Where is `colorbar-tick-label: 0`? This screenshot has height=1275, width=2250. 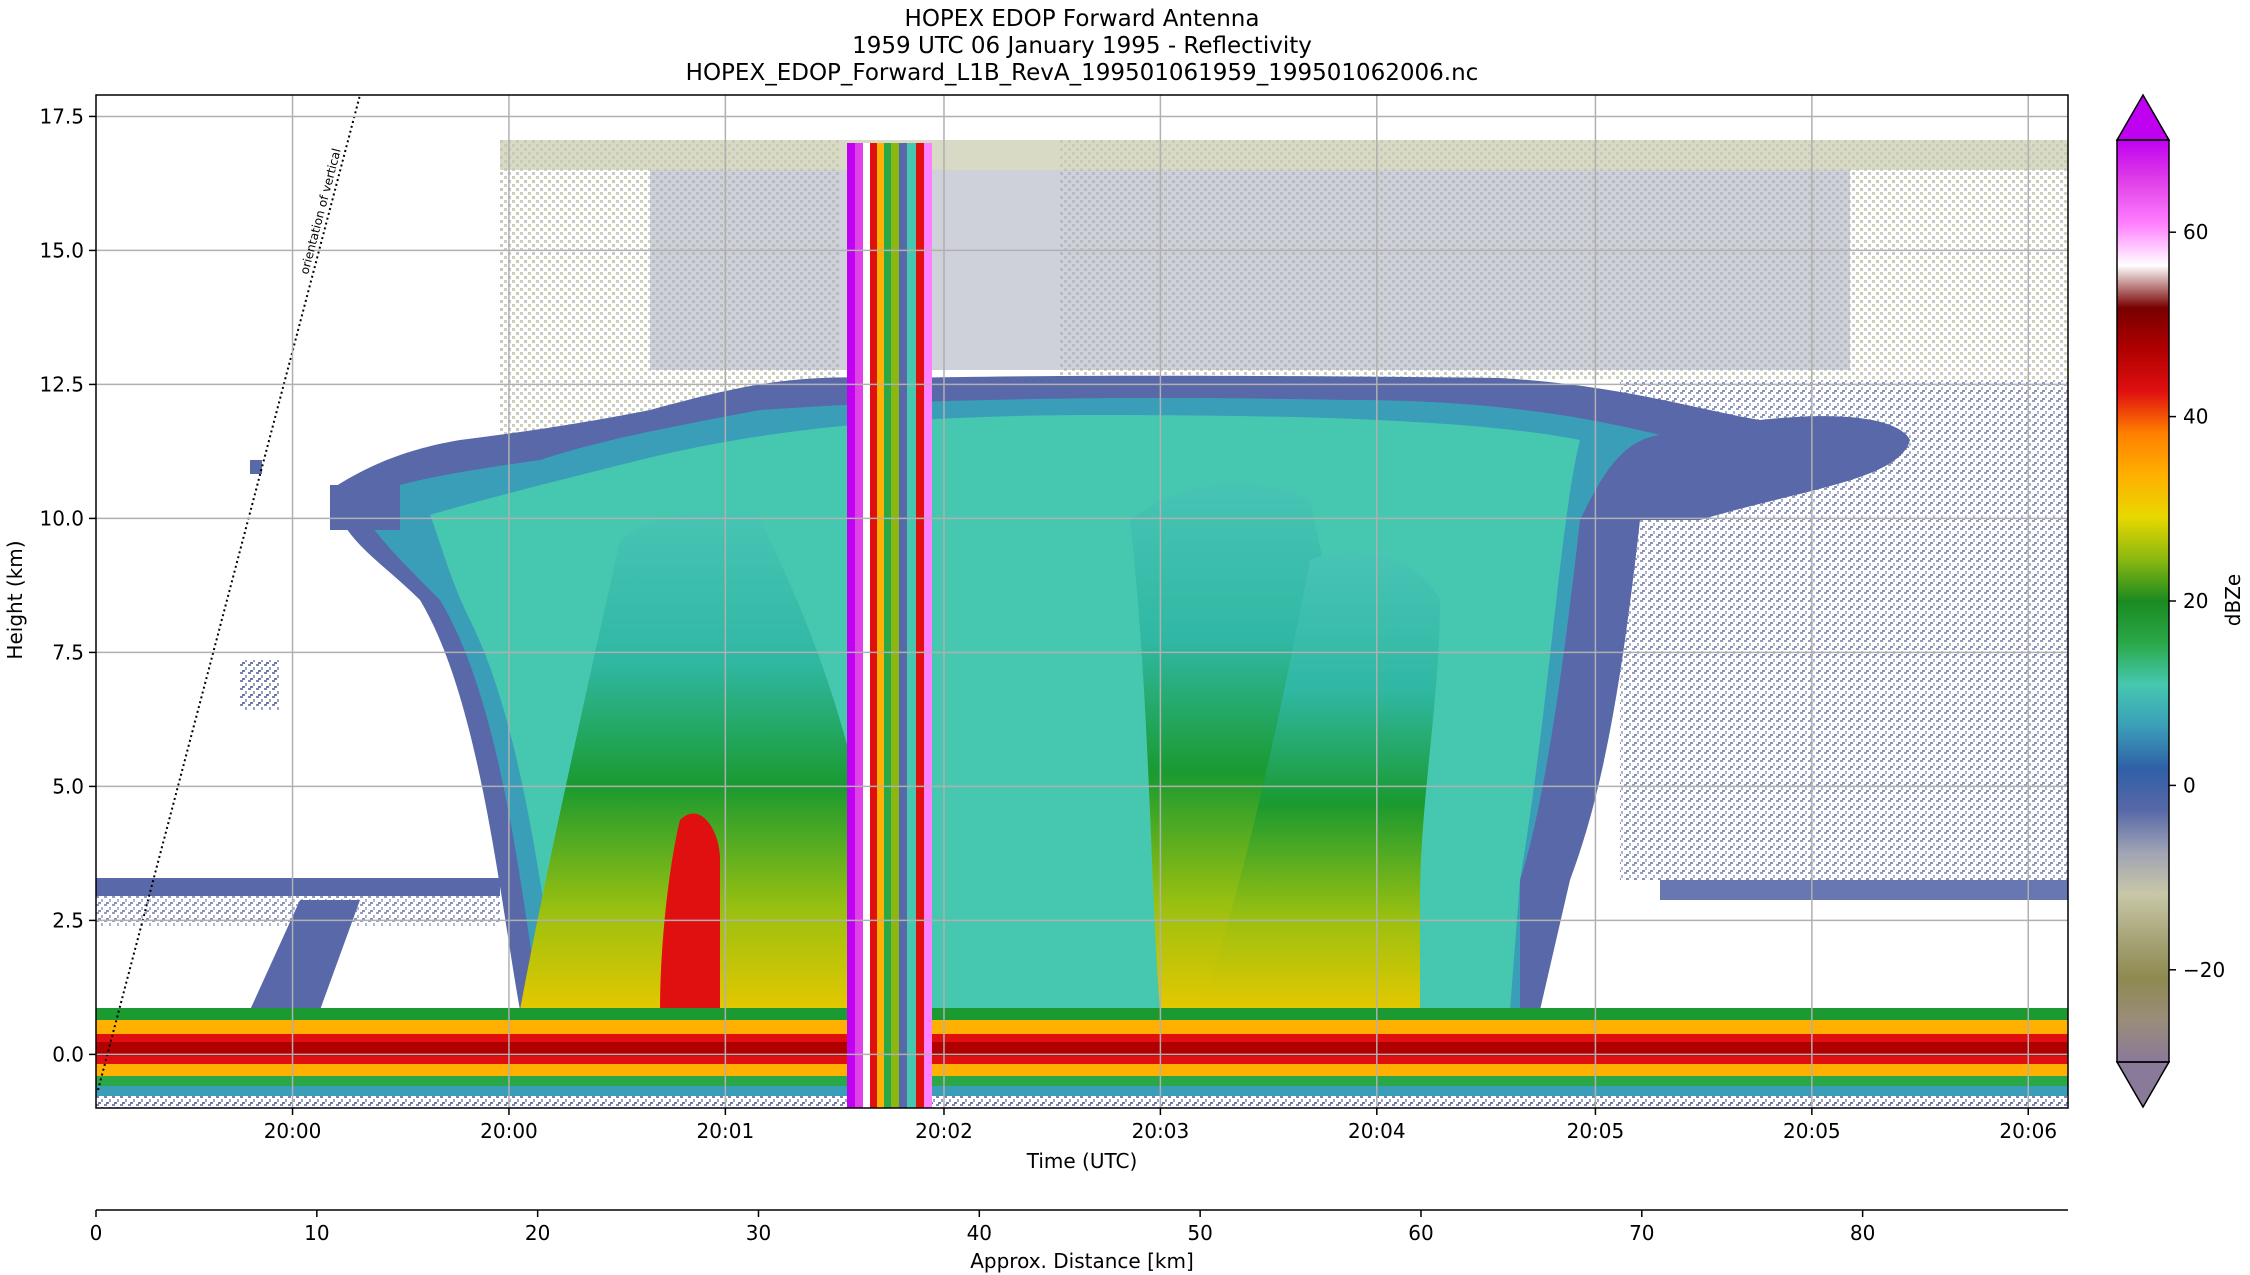
colorbar-tick-label: 0 is located at coordinates (2189, 785).